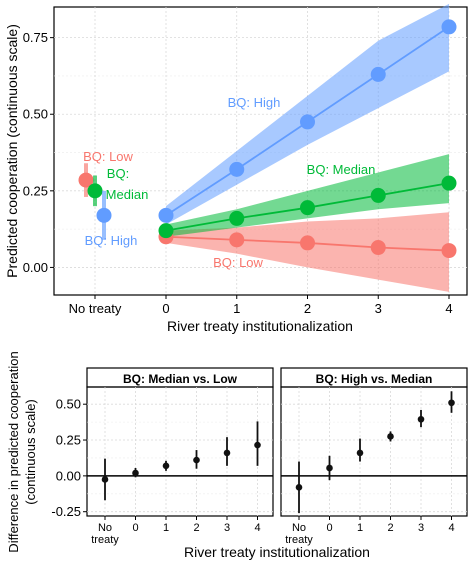 The image size is (474, 569). What do you see at coordinates (238, 262) in the screenshot?
I see `annotation-low-line: BQ: Low` at bounding box center [238, 262].